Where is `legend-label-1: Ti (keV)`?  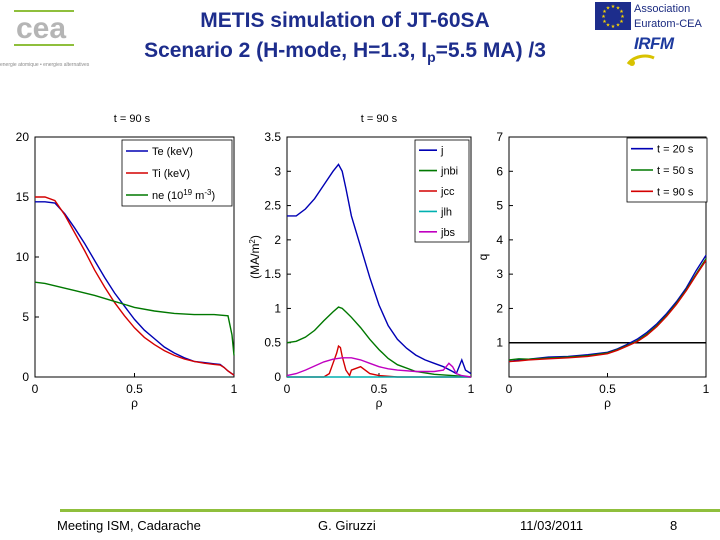
legend-label-1: Ti (keV) is located at coordinates (171, 174).